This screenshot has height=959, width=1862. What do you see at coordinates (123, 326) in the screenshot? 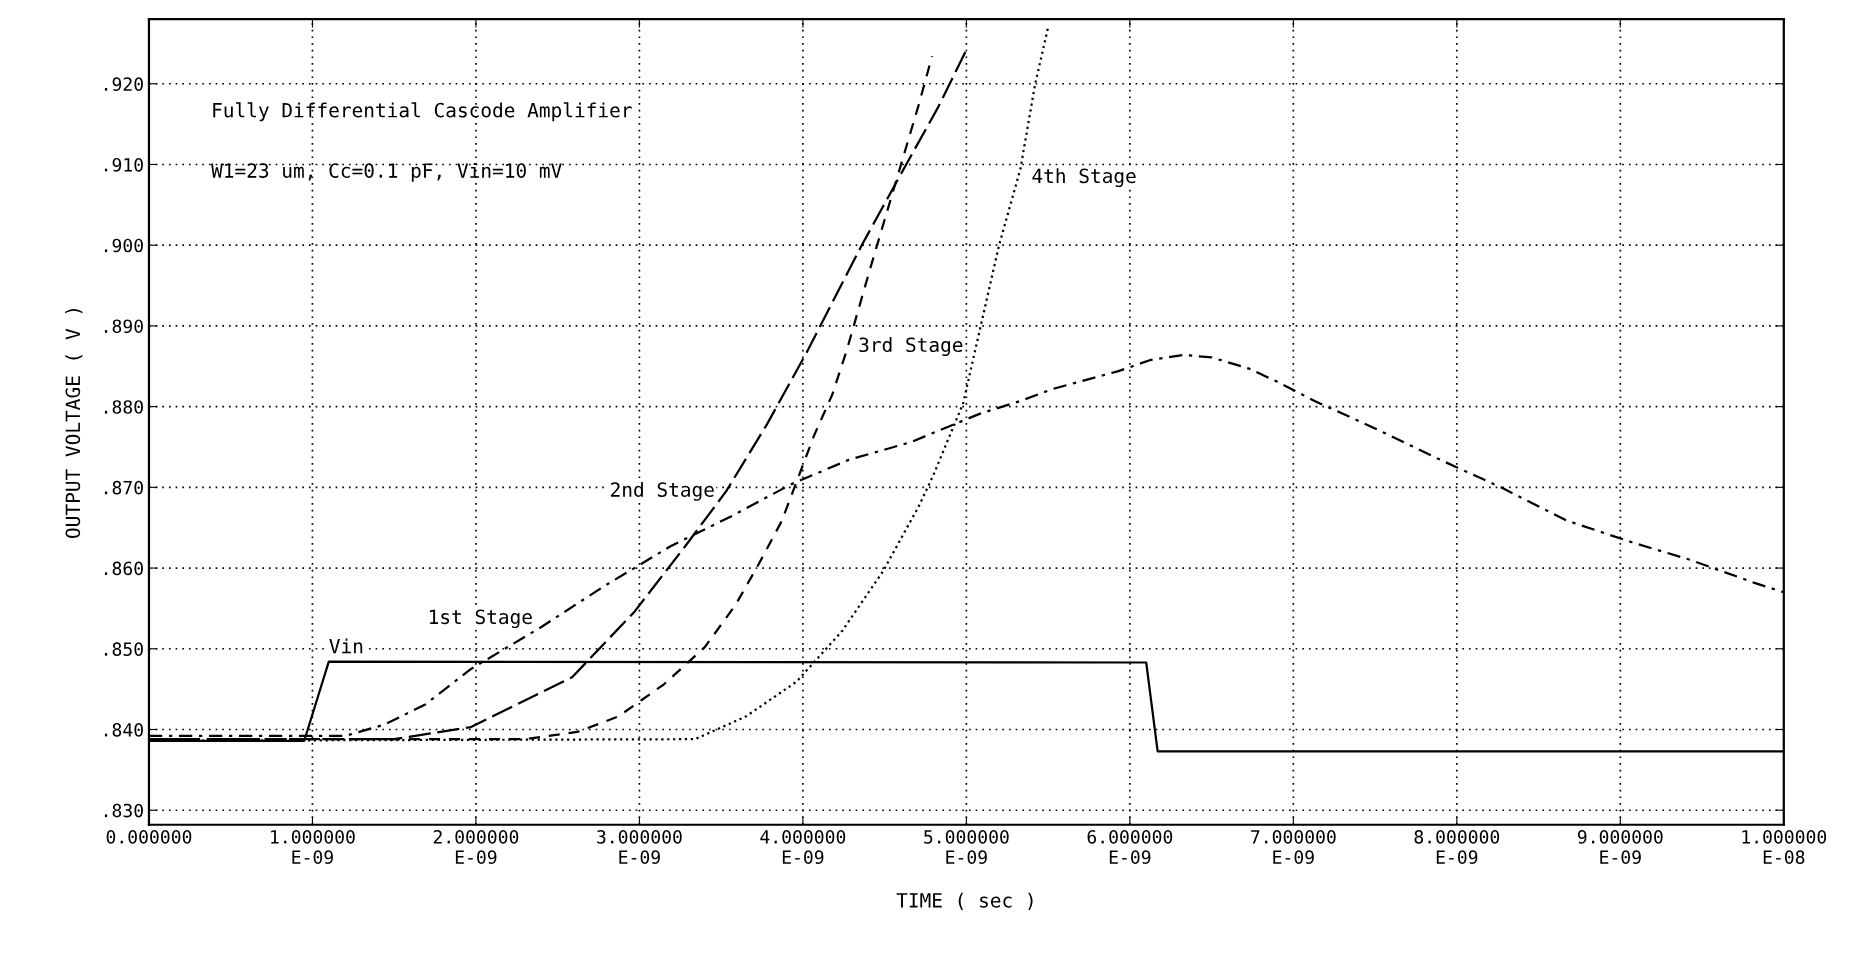
I see `y-tick-label: .890` at bounding box center [123, 326].